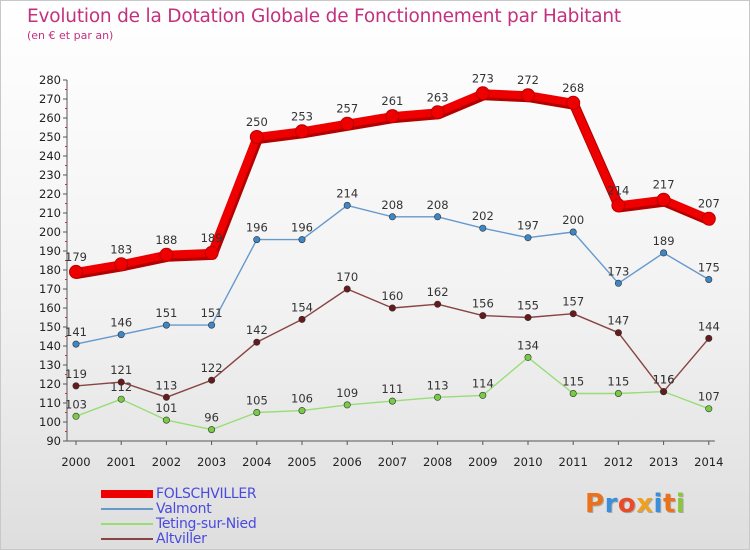 This screenshot has height=550, width=750. Describe the element at coordinates (50, 289) in the screenshot. I see `y-tick-label: 170` at that location.